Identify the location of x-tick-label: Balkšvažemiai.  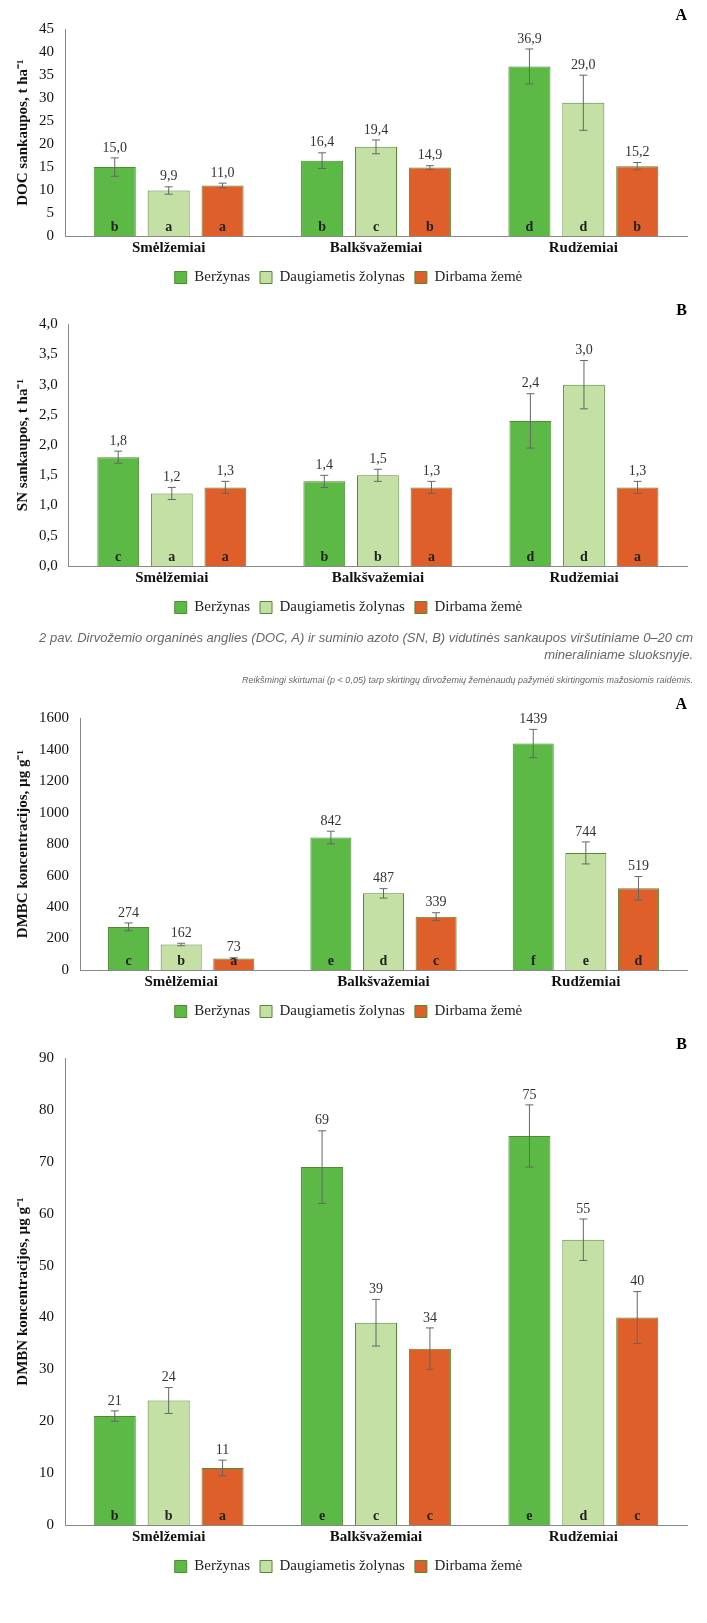
(378, 576).